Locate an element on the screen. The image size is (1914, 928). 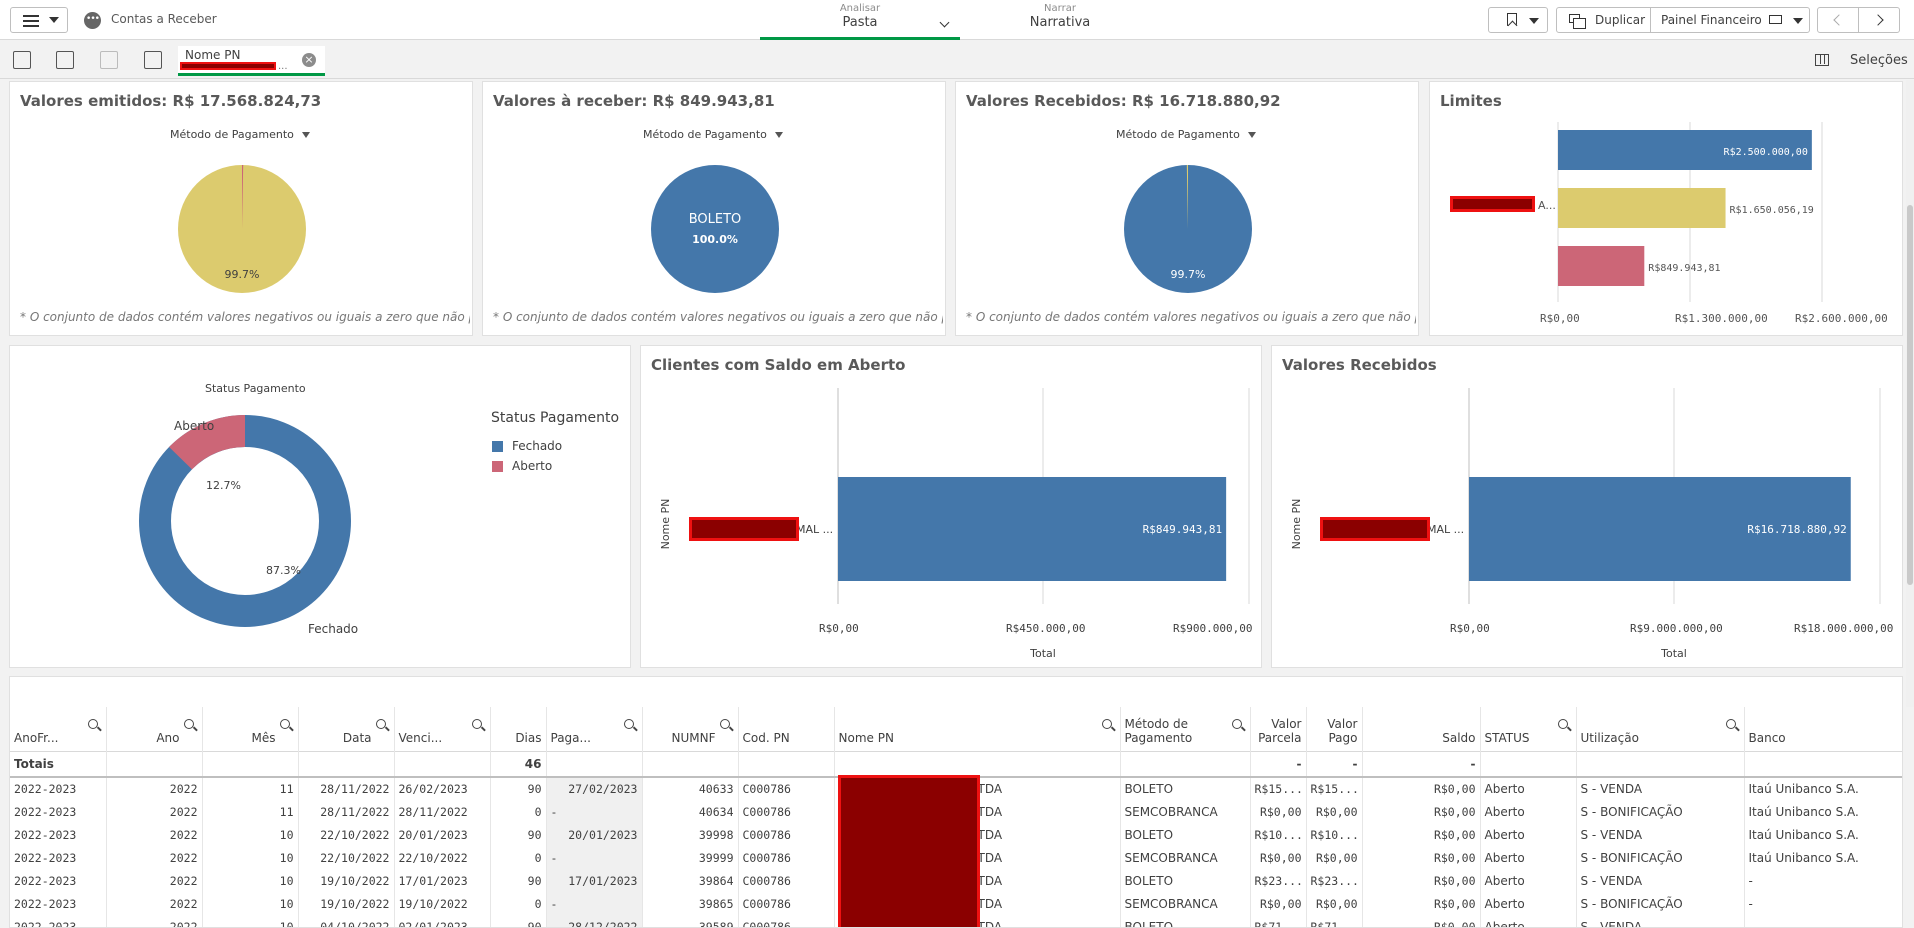
column-header-dias: Dias is located at coordinates (518, 729).